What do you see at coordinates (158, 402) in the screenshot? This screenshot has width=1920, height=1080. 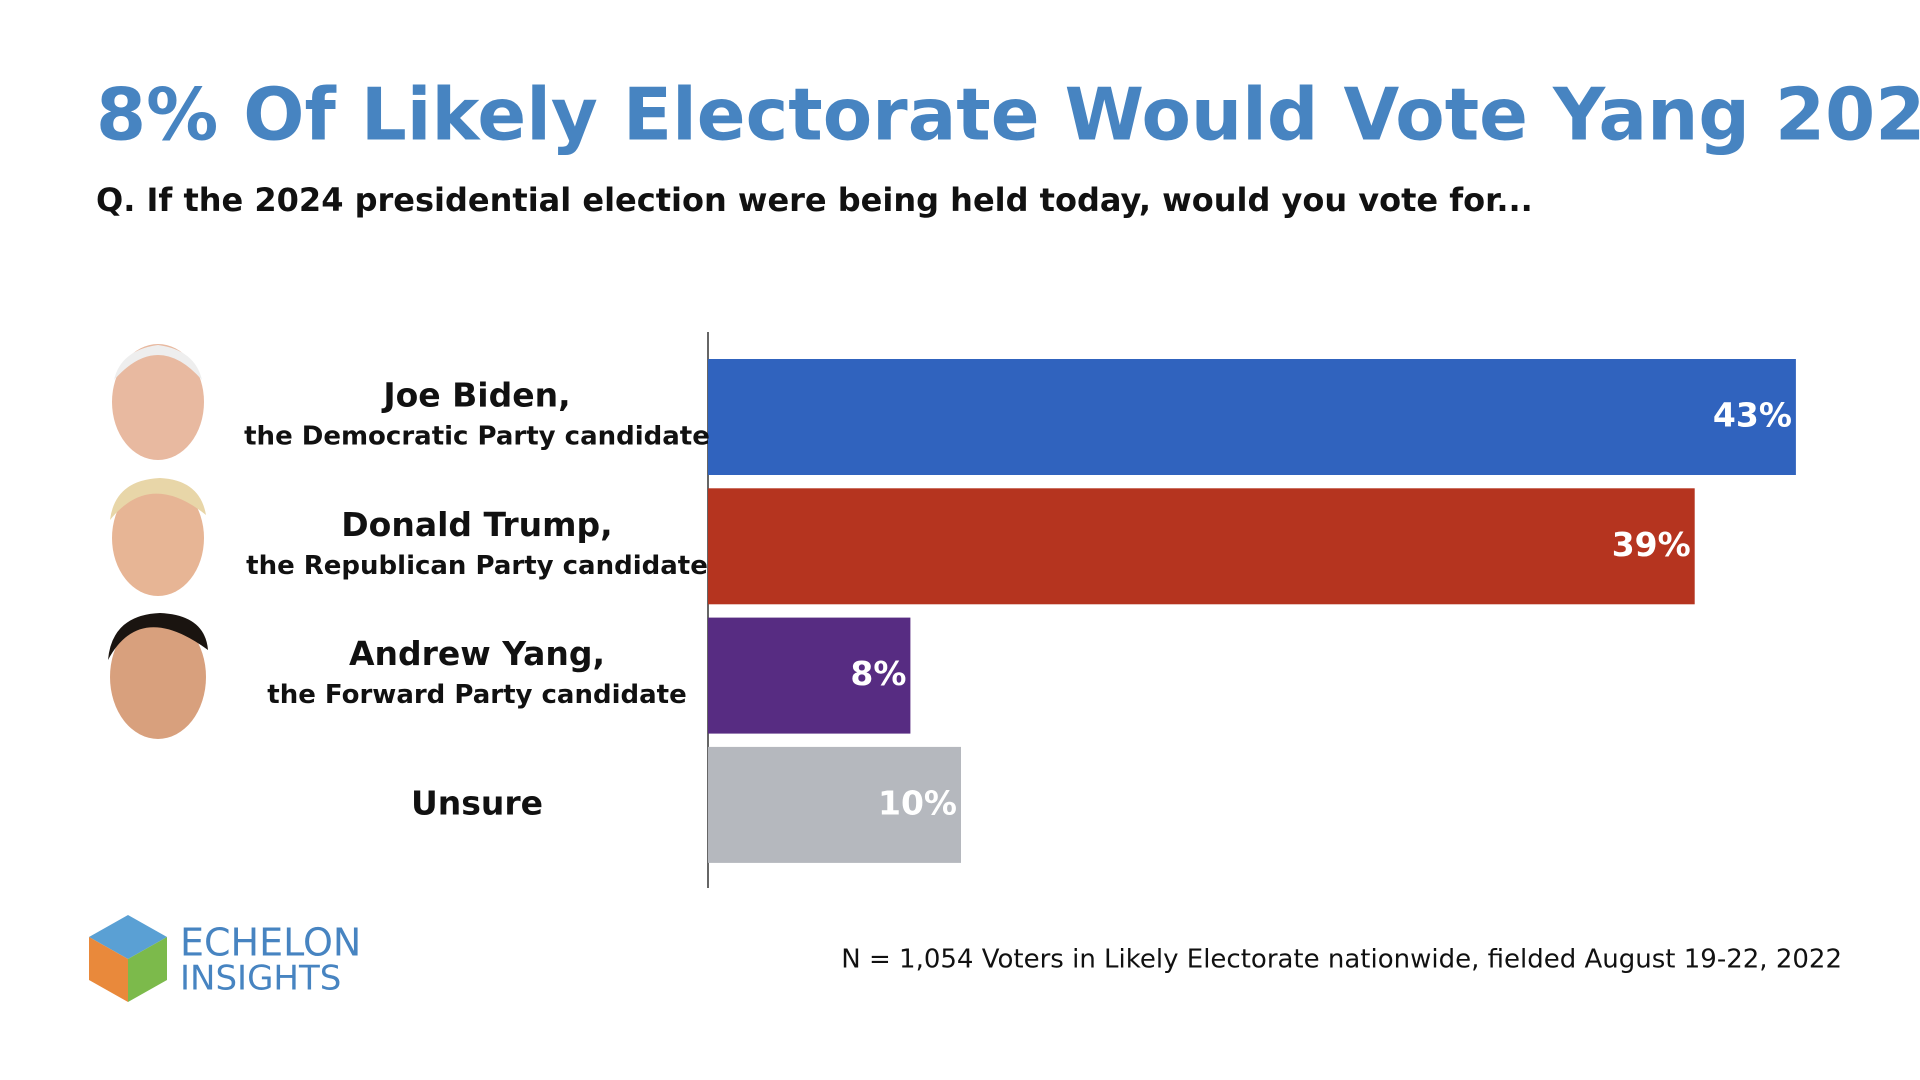 I see `face-biden` at bounding box center [158, 402].